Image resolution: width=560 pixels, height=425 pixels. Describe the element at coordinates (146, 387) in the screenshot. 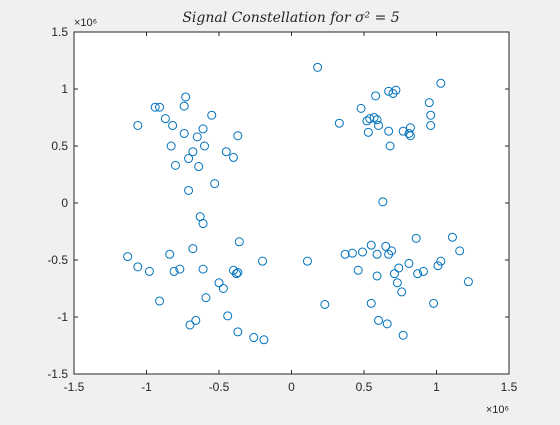

I see `x-tick-label: -1` at that location.